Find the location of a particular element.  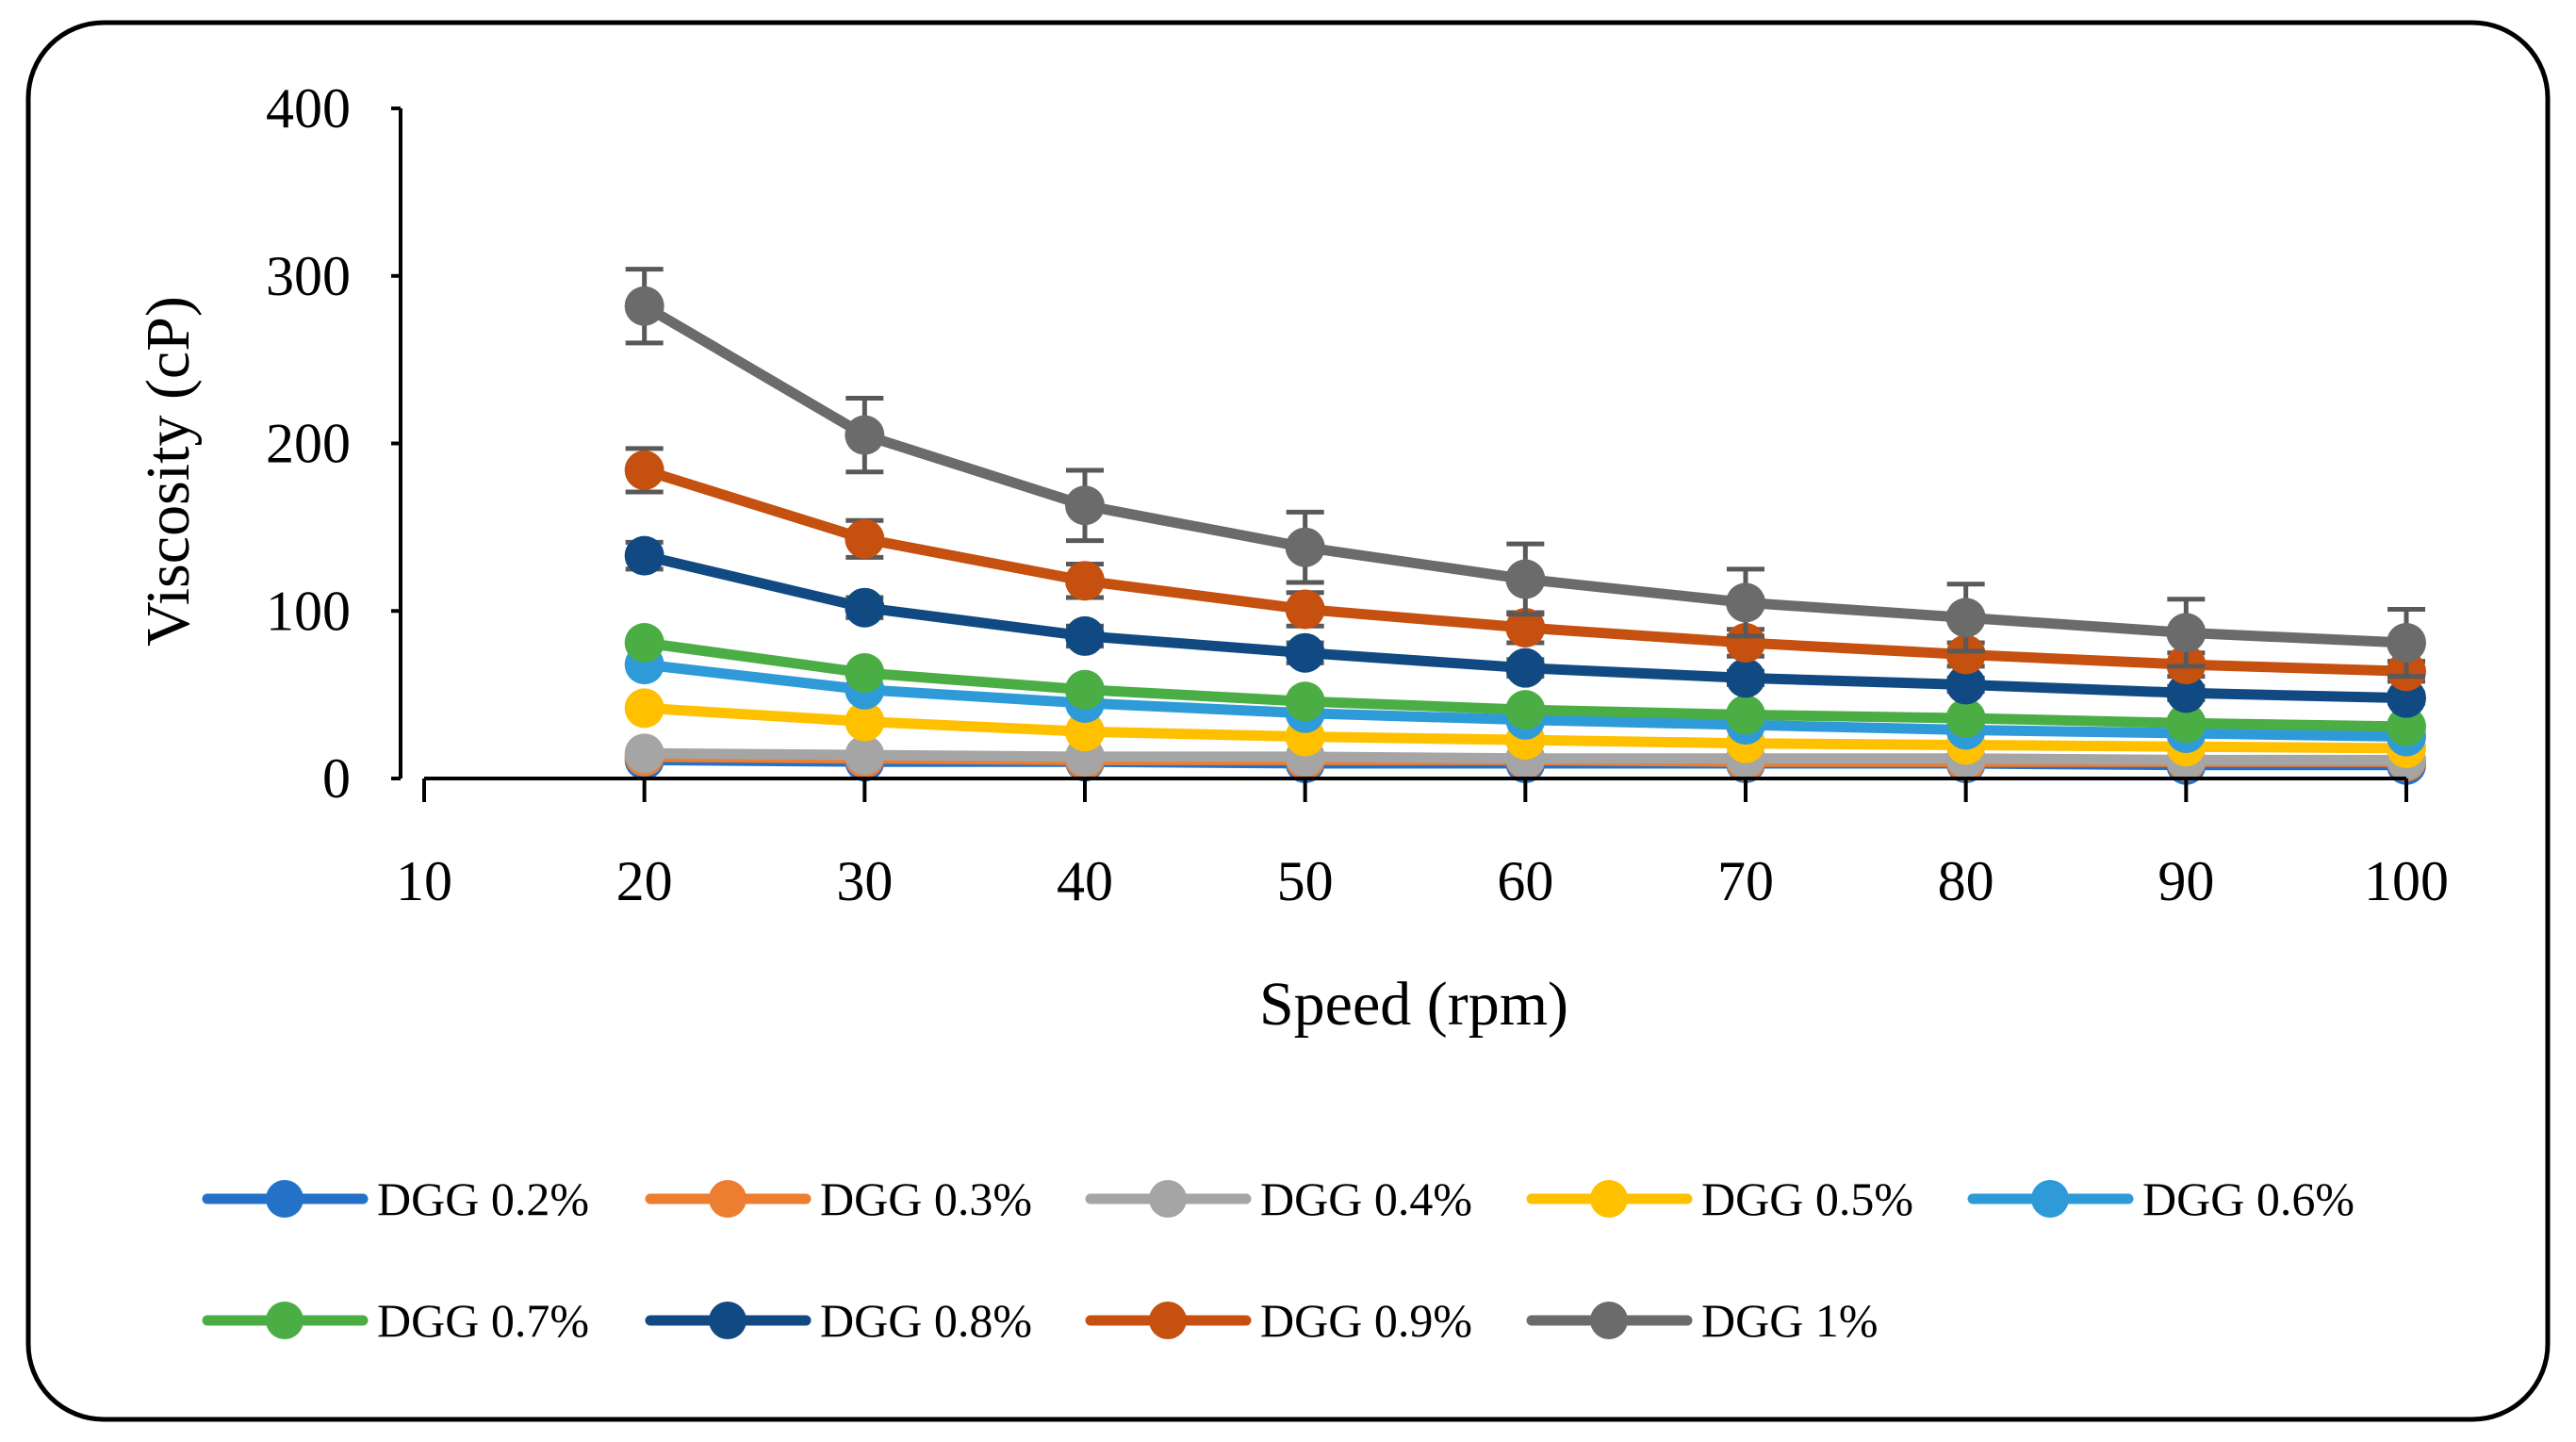

y-tick-label: 100 is located at coordinates (308, 611).